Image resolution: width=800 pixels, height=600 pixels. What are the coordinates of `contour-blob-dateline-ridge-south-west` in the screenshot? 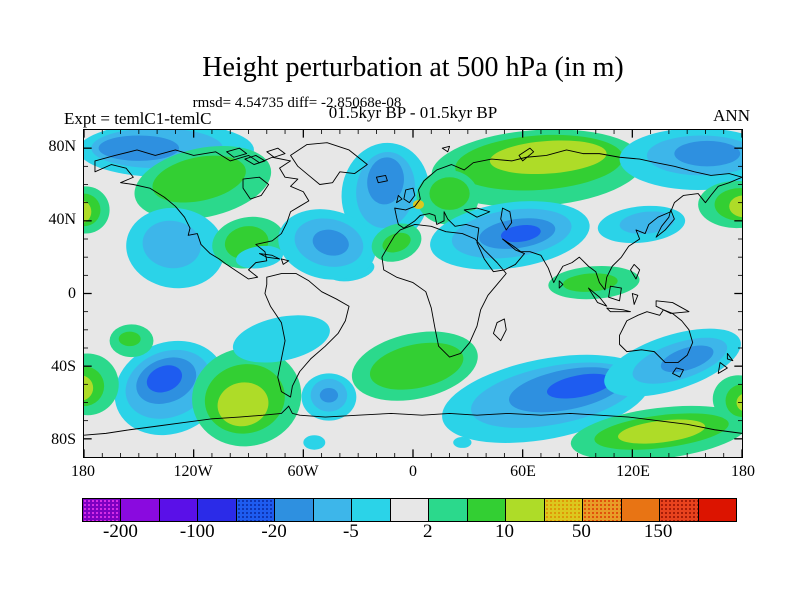 It's located at (89, 388).